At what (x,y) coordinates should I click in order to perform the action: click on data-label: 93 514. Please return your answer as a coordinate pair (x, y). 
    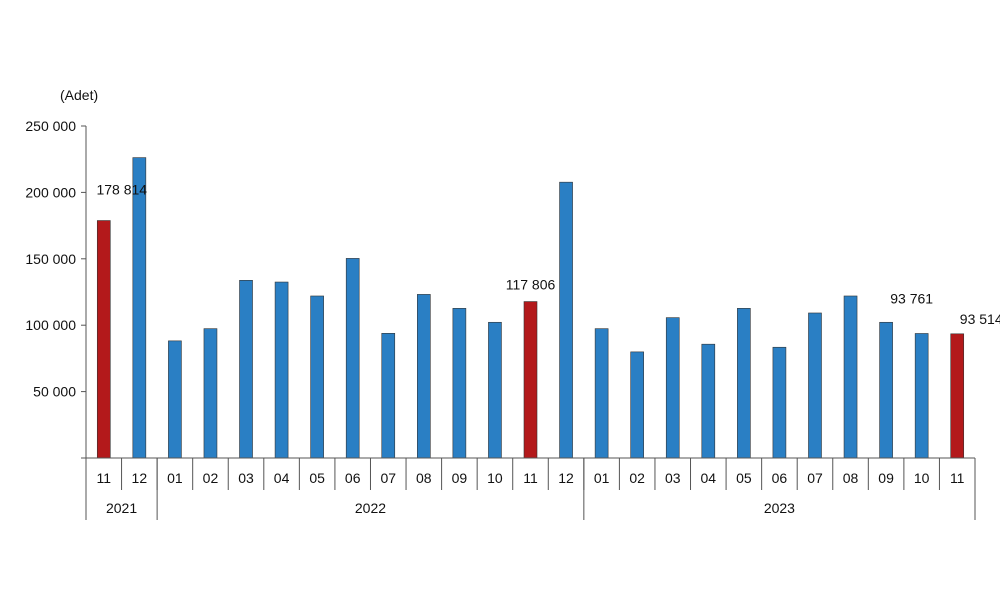
    Looking at the image, I should click on (980, 319).